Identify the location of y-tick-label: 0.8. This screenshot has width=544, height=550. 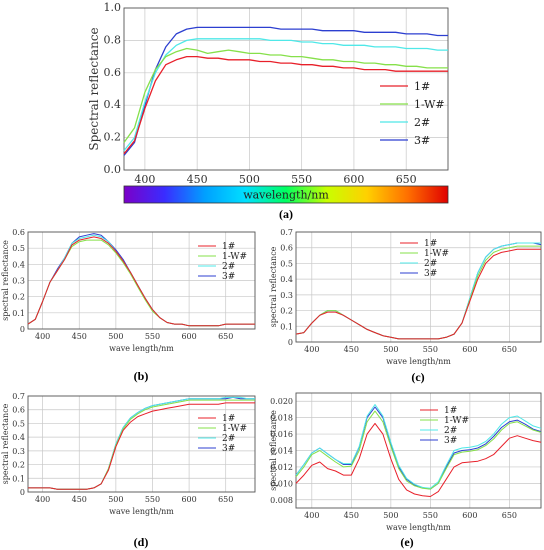
(113, 39).